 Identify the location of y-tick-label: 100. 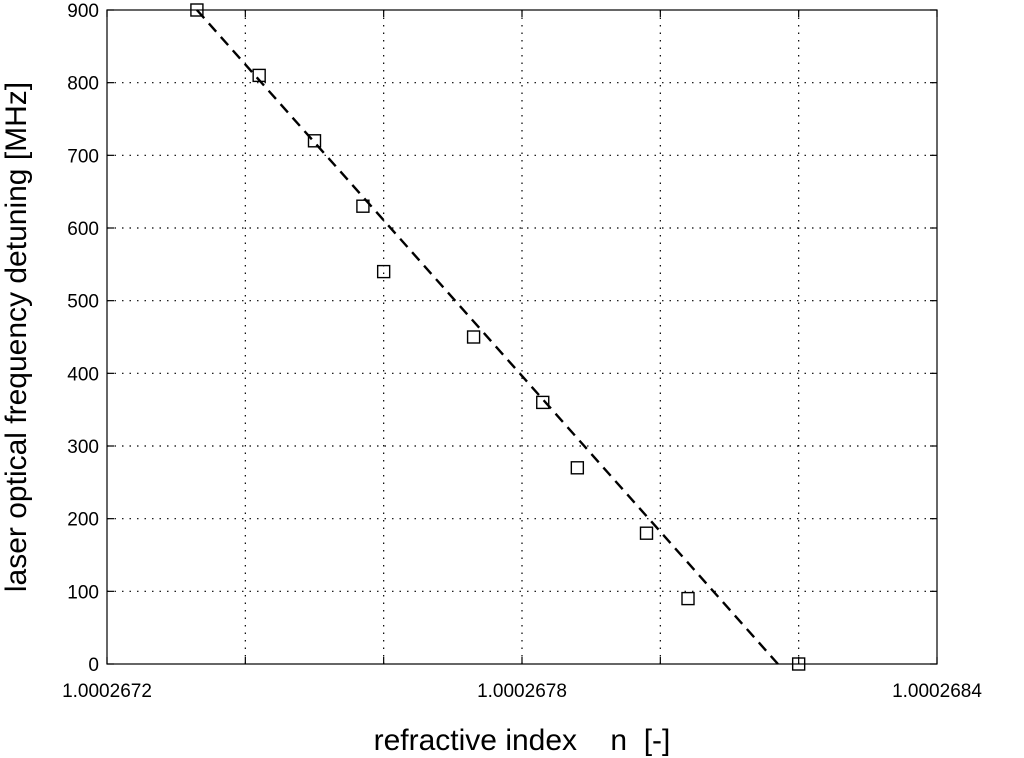
(83, 592).